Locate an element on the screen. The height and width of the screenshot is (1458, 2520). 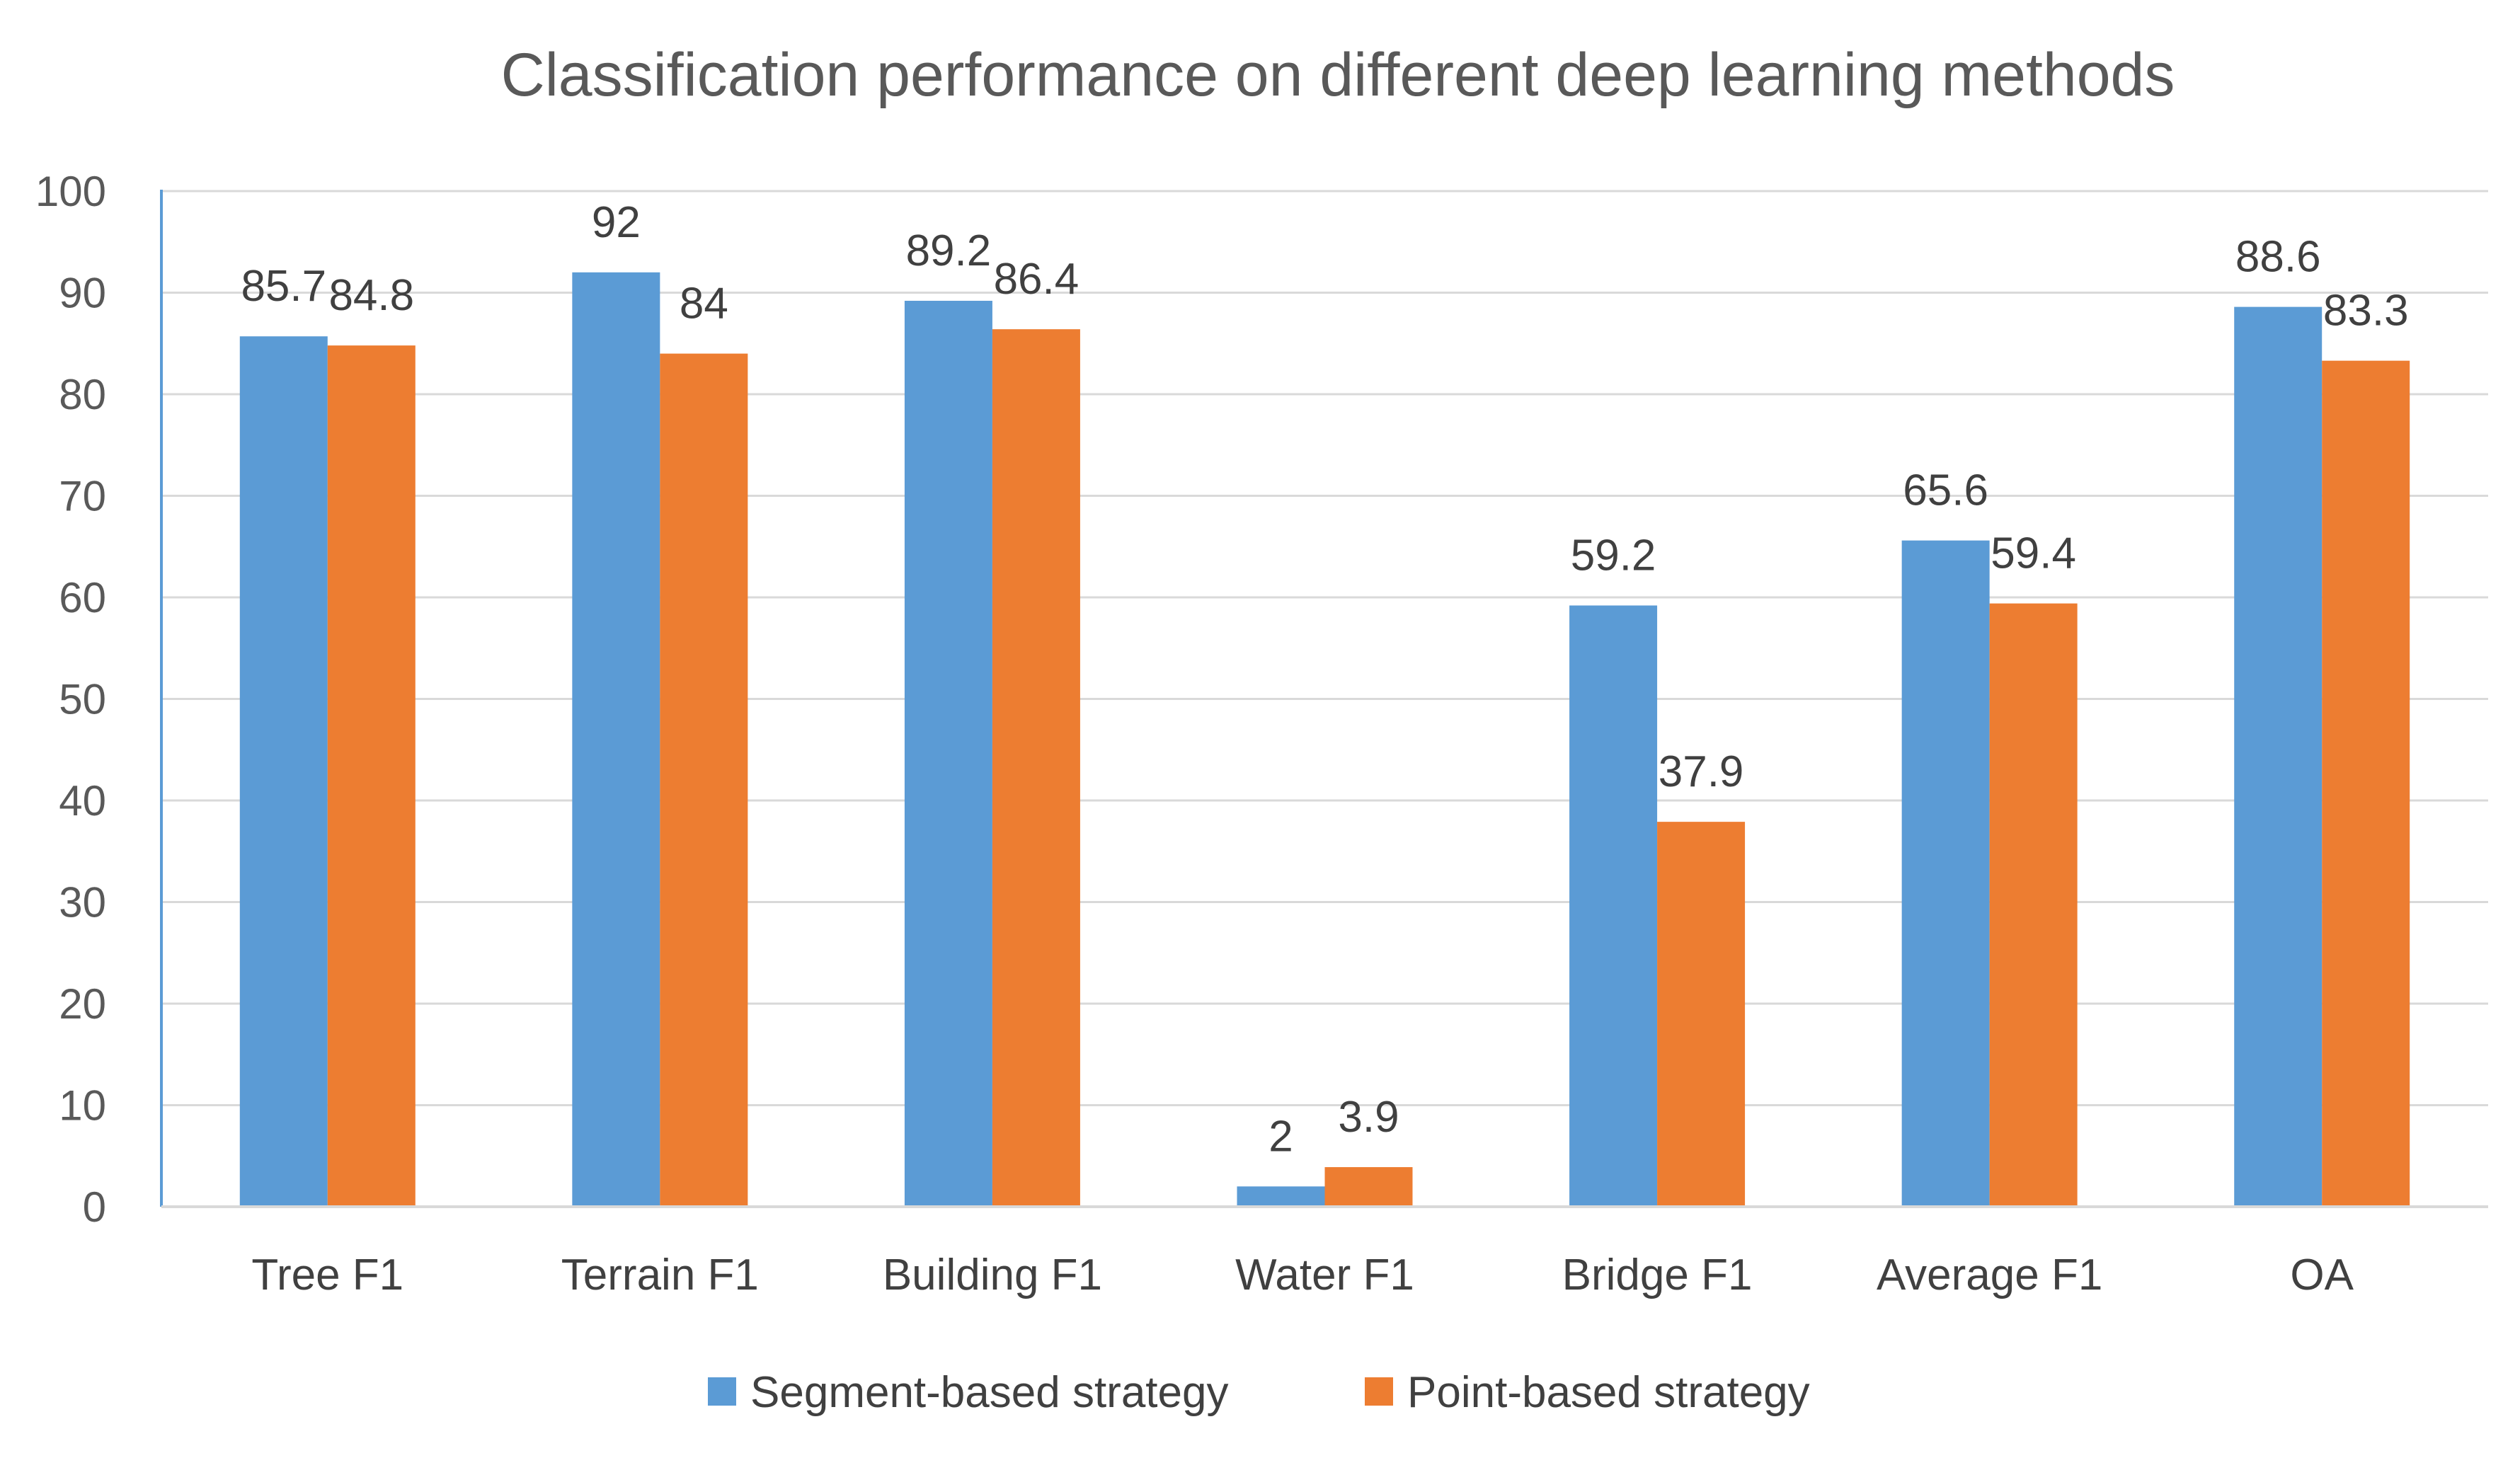
y-tick-label: 90 is located at coordinates (82, 293).